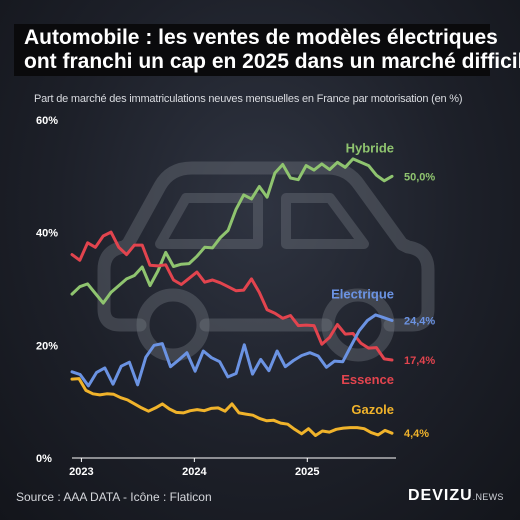 This screenshot has width=520, height=520. Describe the element at coordinates (488, 497) in the screenshot. I see `brand-suffix: .NEWS` at that location.